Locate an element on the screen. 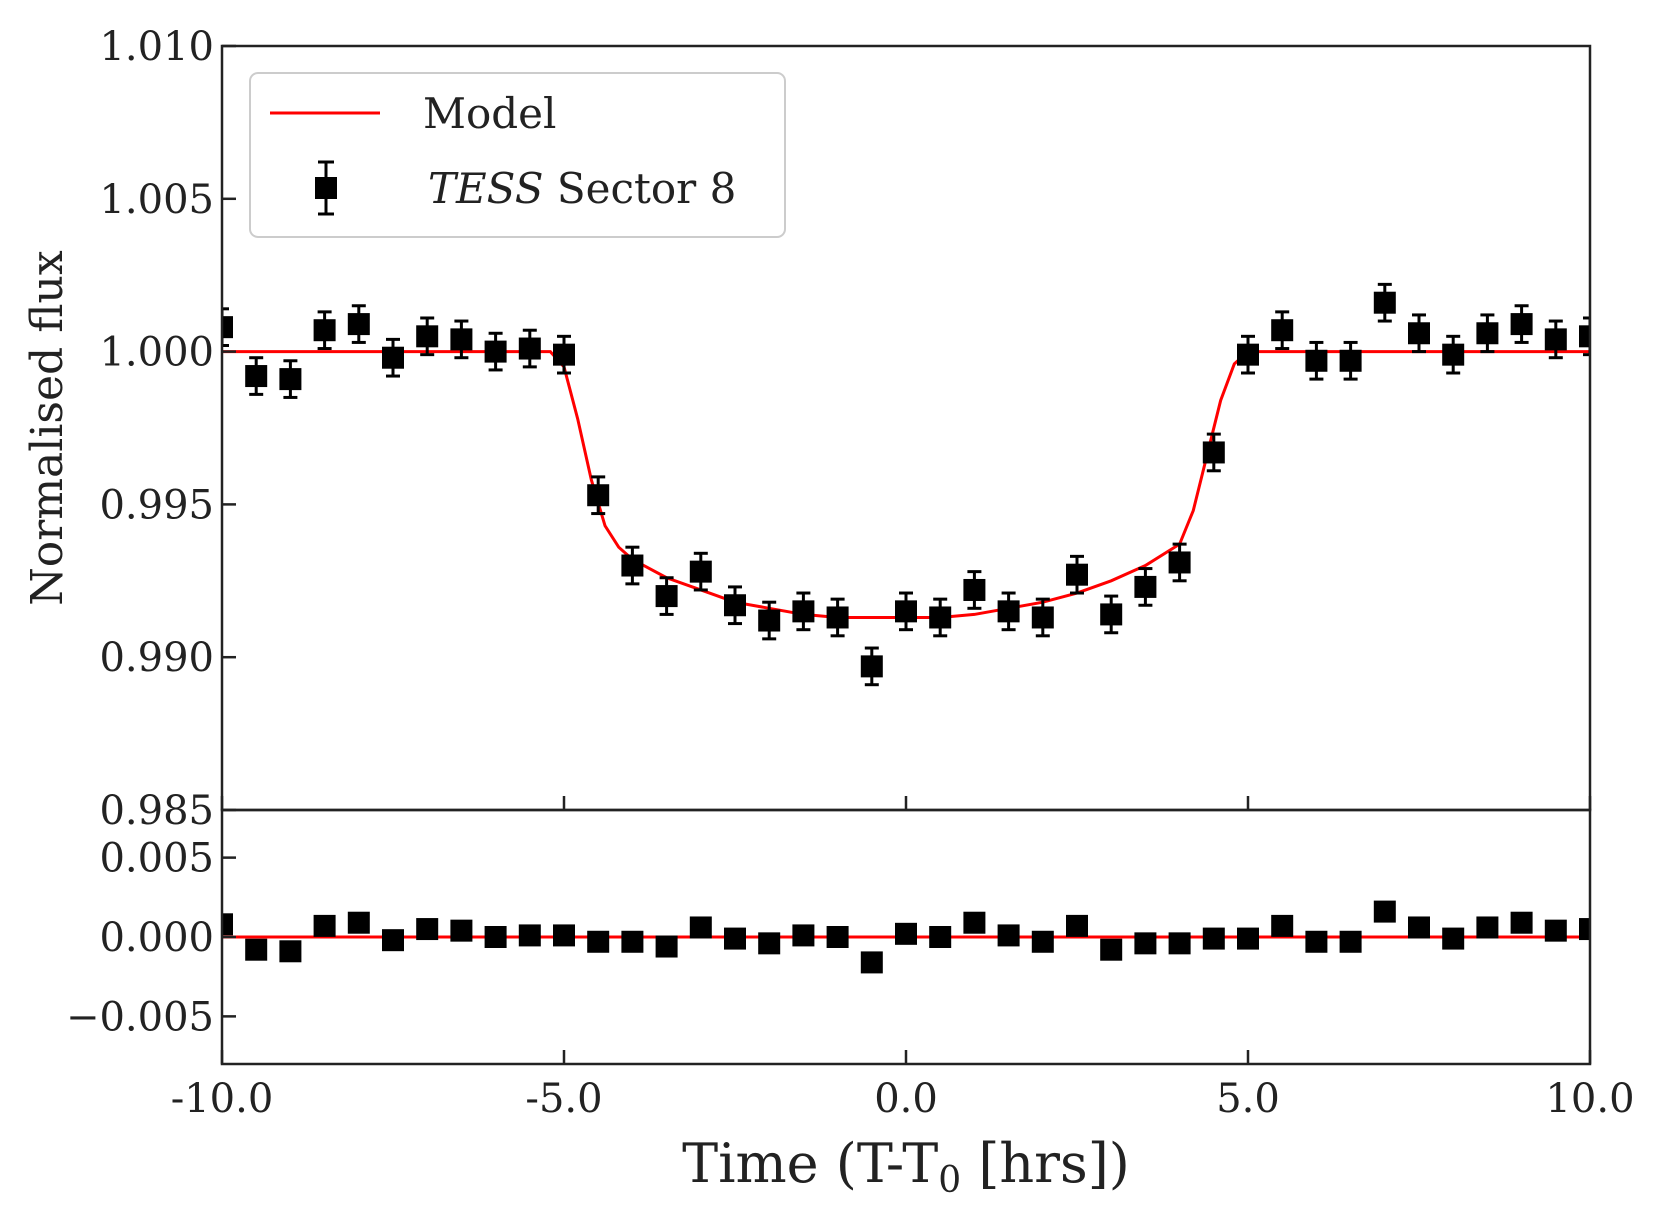 The width and height of the screenshot is (1659, 1221). x-tick-label: 10.0 is located at coordinates (1589, 1099).